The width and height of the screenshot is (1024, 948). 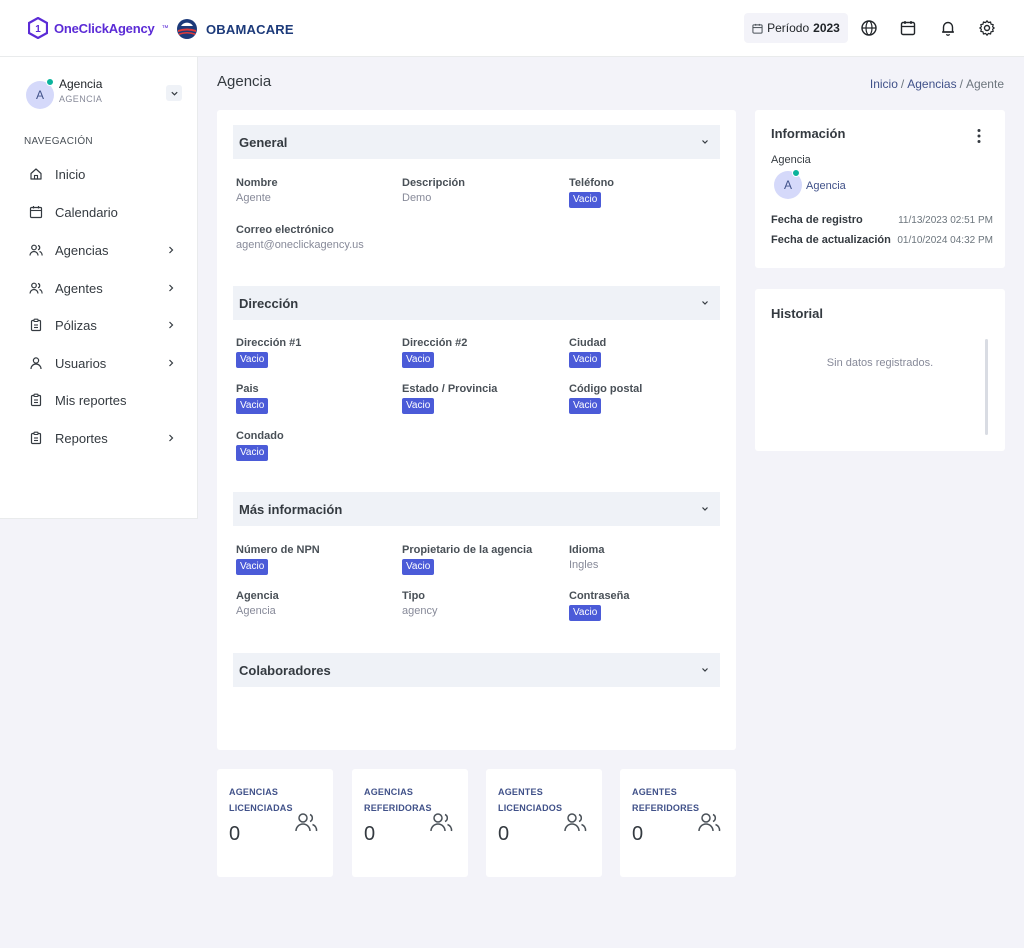 I want to click on section-title: Colaboradores, so click(x=285, y=670).